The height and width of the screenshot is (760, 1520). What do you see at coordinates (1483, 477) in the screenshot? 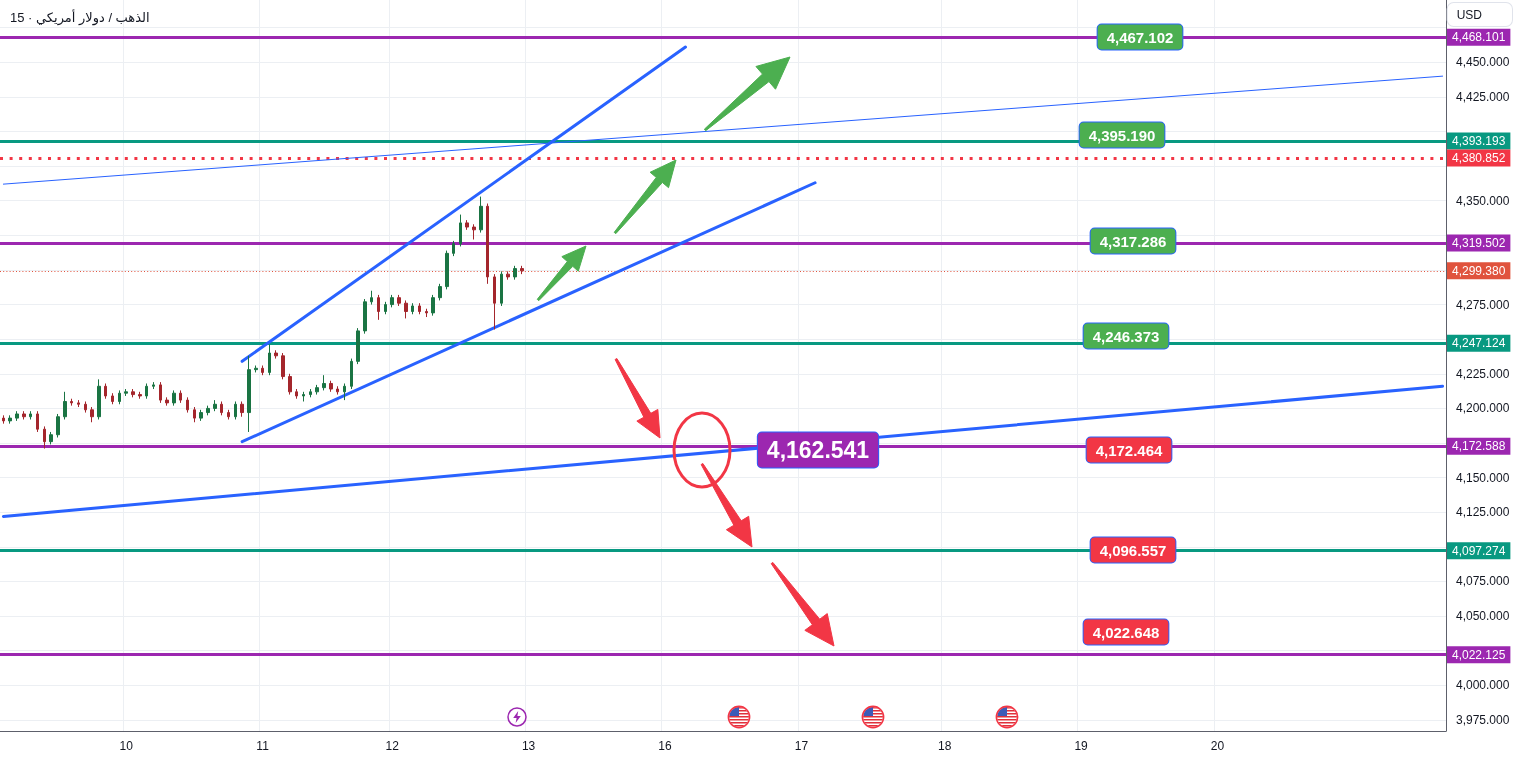
I see `y-tick-label: 4,150.000` at bounding box center [1483, 477].